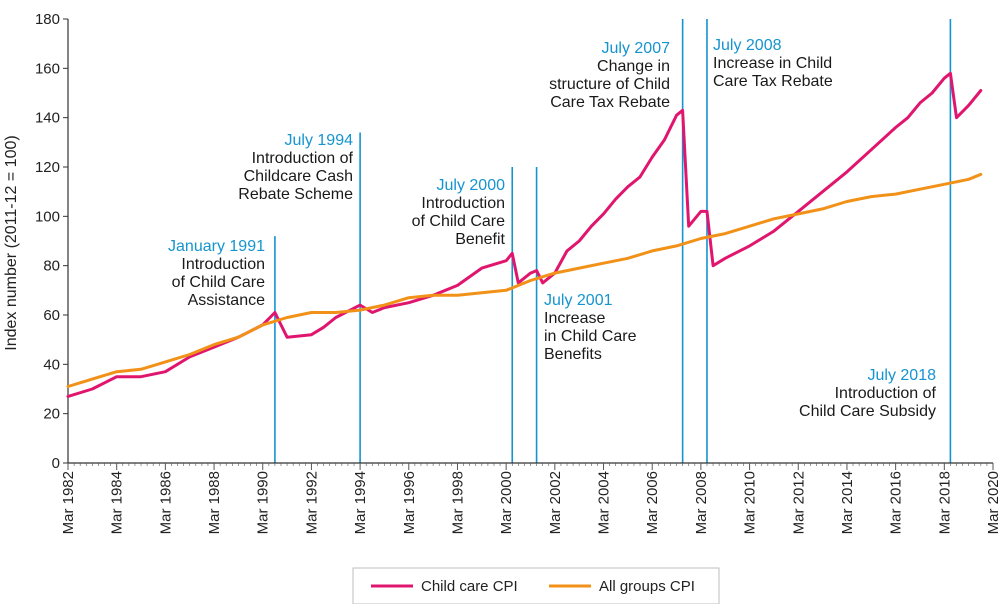 Image resolution: width=1004 pixels, height=609 pixels. Describe the element at coordinates (469, 586) in the screenshot. I see `legend-label-1: Child care CPI` at that location.